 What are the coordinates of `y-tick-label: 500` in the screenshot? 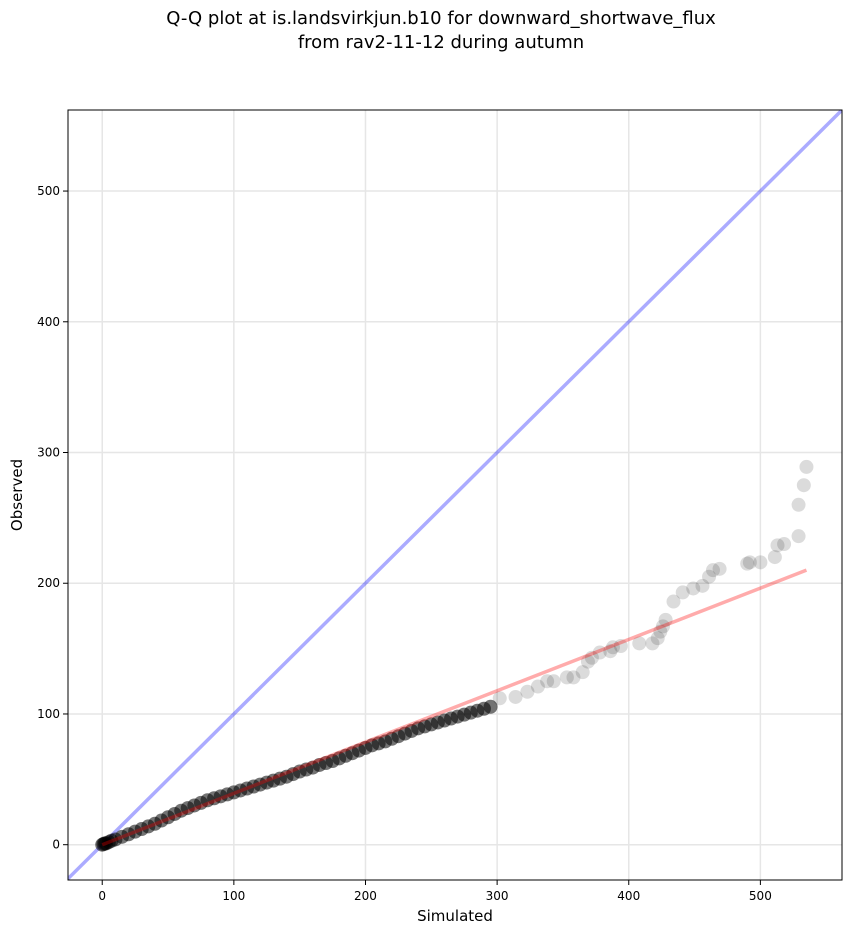 It's located at (48, 191).